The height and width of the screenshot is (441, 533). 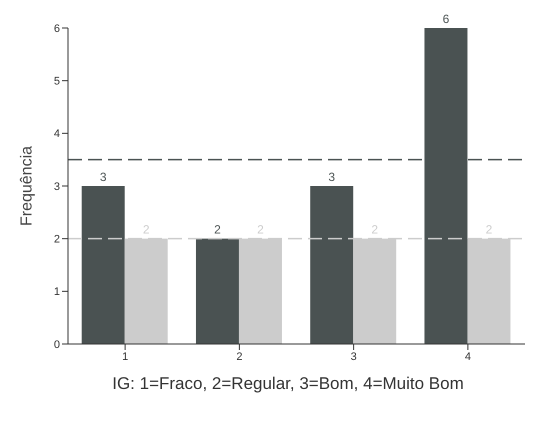 What do you see at coordinates (288, 384) in the screenshot?
I see `x-axis-title: IG: 1=Fraco, 2=Regular, 3=Bom, 4=Muito Bom` at bounding box center [288, 384].